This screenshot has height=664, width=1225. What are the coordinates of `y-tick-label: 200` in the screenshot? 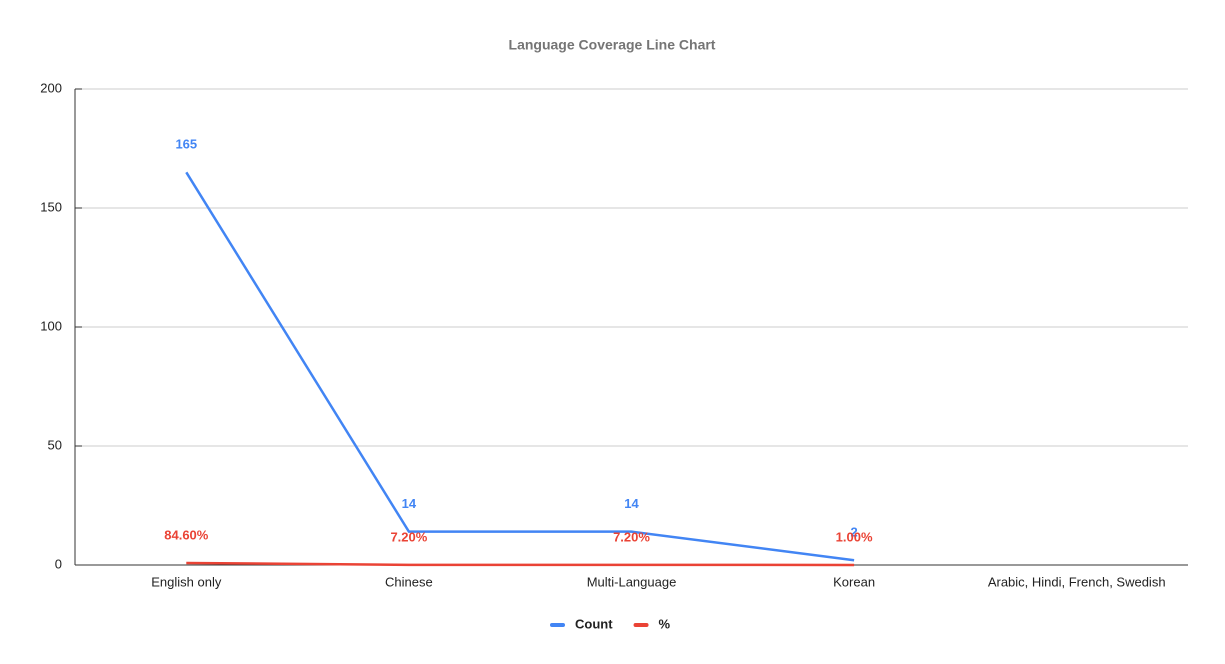 It's located at (51, 87).